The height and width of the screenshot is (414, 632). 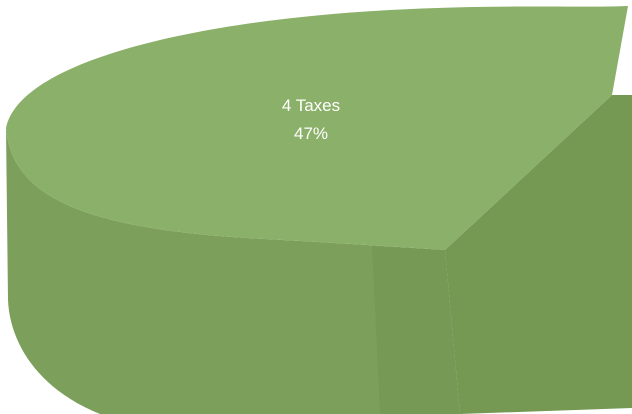 What do you see at coordinates (311, 133) in the screenshot?
I see `slice-value-label: 47%` at bounding box center [311, 133].